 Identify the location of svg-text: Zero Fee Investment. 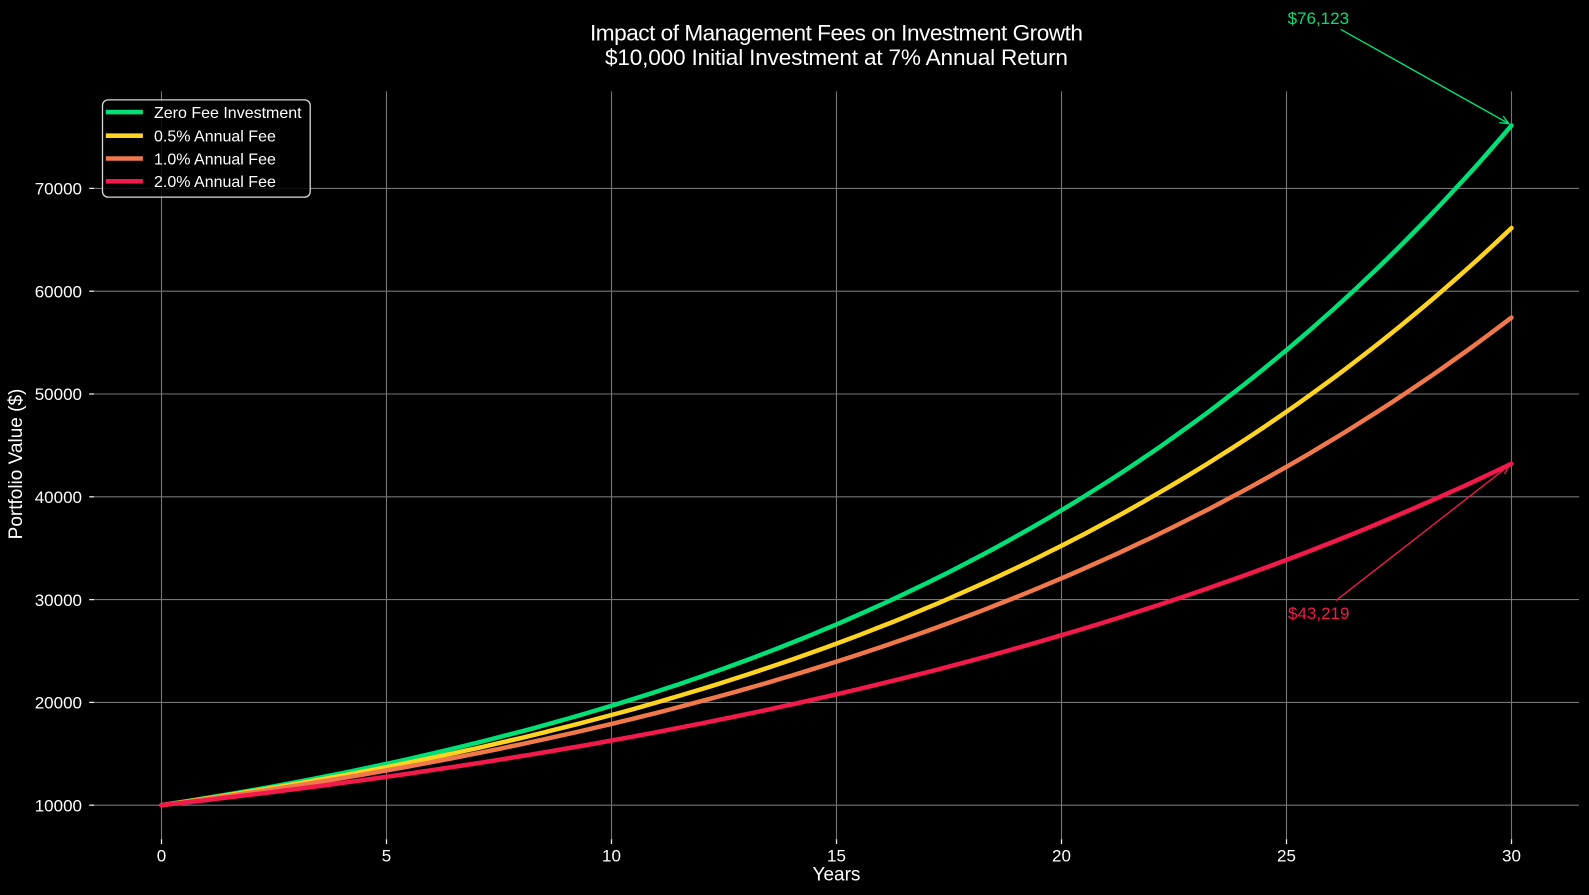
(228, 113).